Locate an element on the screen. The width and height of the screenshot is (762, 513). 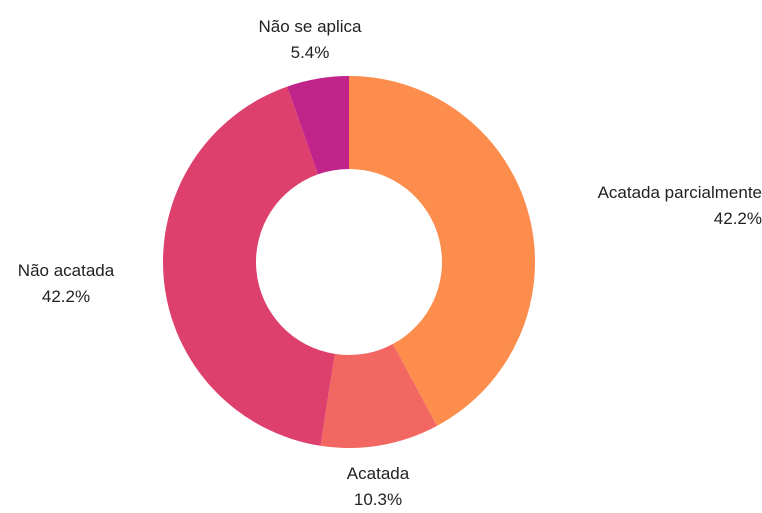
slice-name: Não se aplica is located at coordinates (310, 26).